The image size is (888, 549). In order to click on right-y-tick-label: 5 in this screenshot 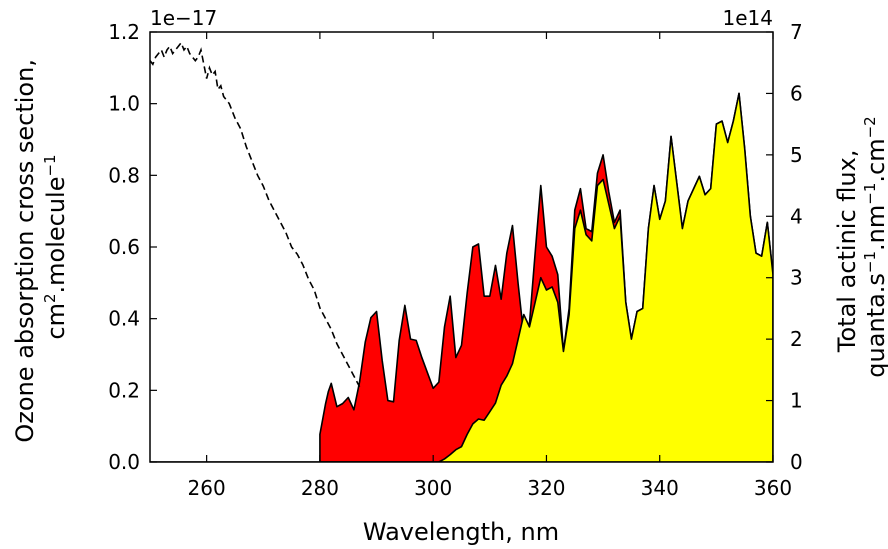, I will do `click(796, 155)`.